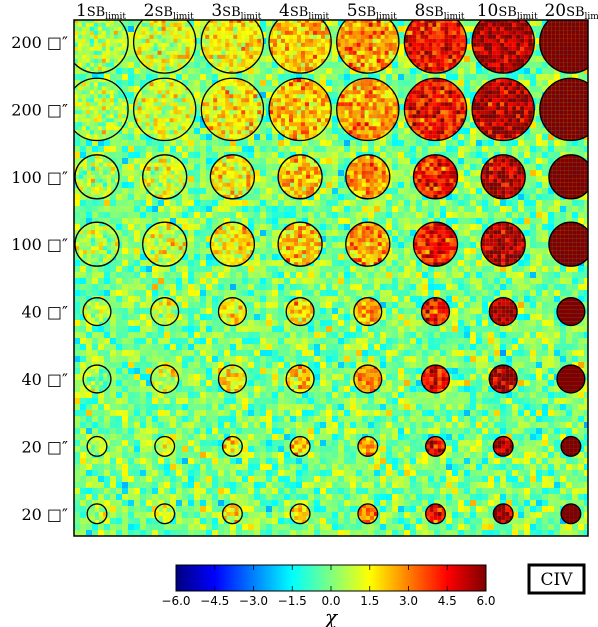 This screenshot has height=627, width=598. I want to click on line-label: CIV, so click(557, 580).